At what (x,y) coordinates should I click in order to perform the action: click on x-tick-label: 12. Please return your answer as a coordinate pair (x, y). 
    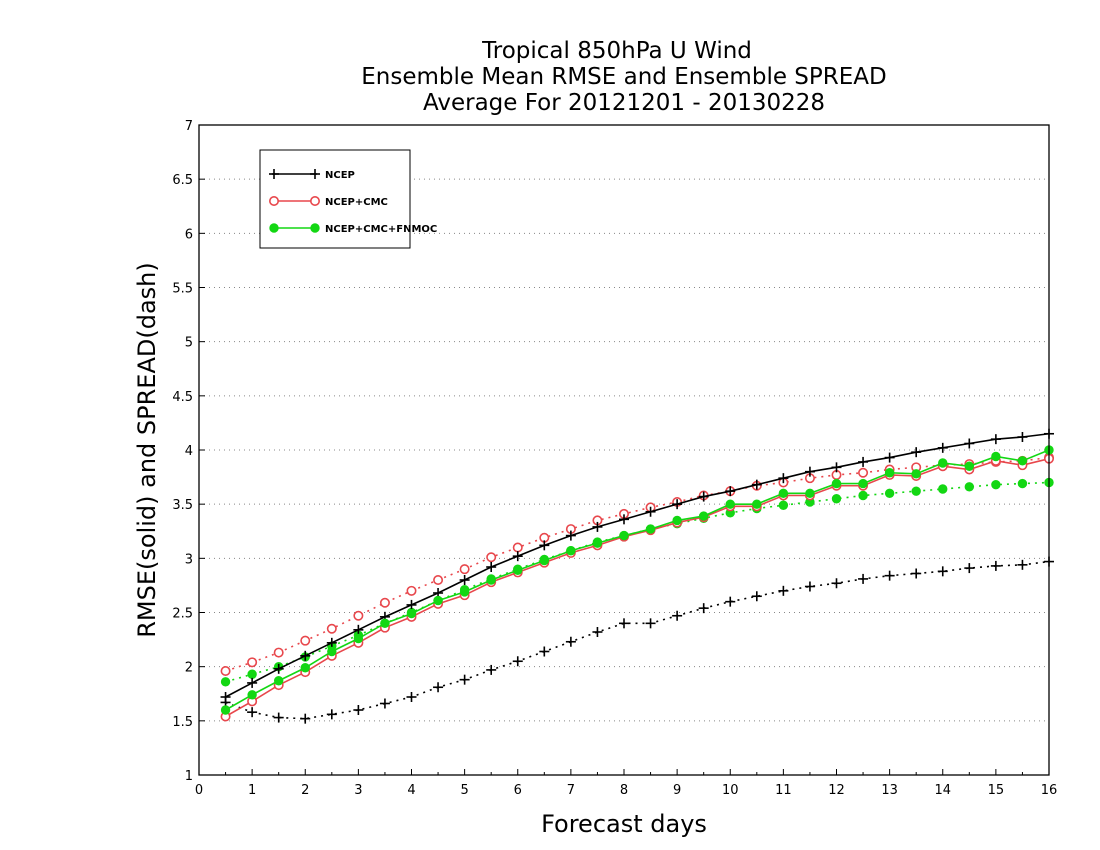
    Looking at the image, I should click on (836, 790).